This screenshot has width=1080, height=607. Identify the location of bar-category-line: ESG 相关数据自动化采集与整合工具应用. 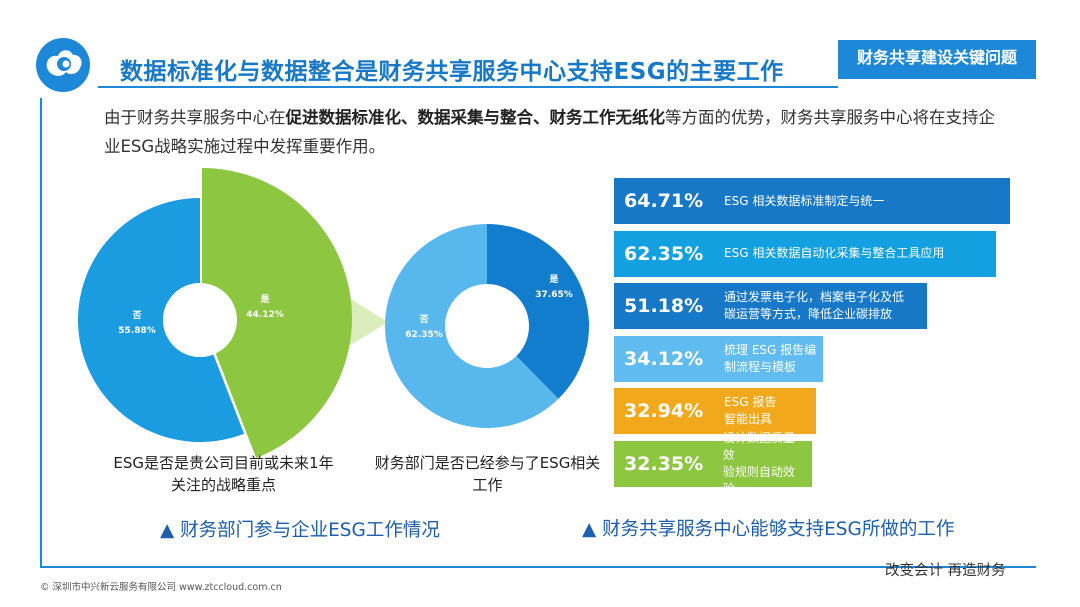
(834, 253).